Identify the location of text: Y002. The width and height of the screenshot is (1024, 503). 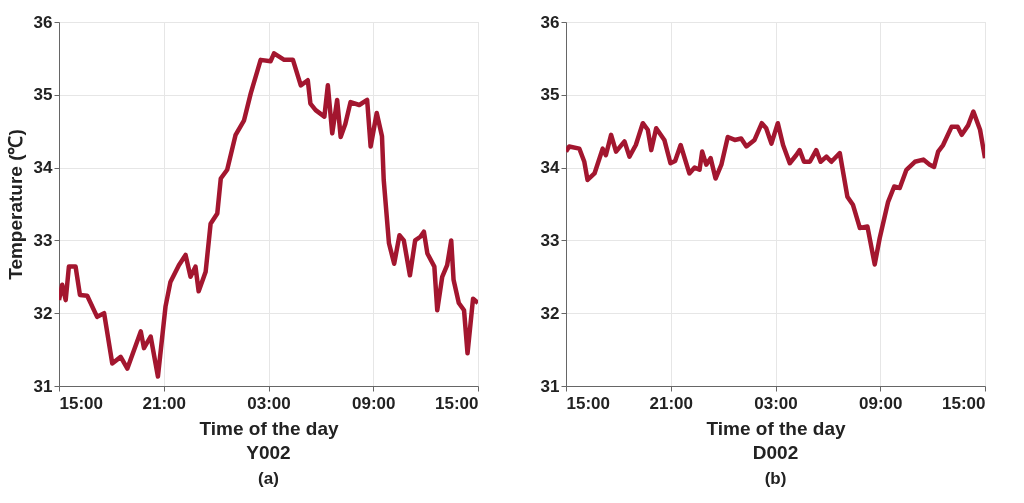
(268, 452).